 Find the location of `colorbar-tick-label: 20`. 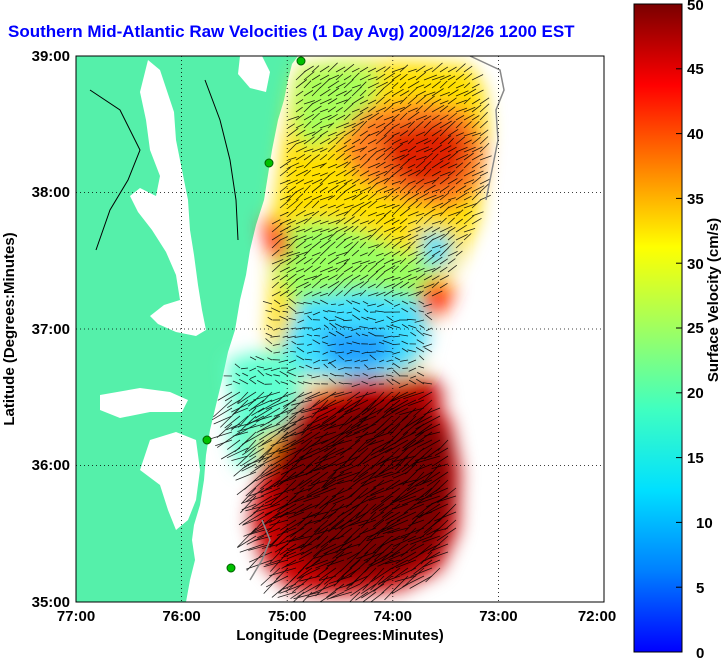

colorbar-tick-label: 20 is located at coordinates (695, 393).